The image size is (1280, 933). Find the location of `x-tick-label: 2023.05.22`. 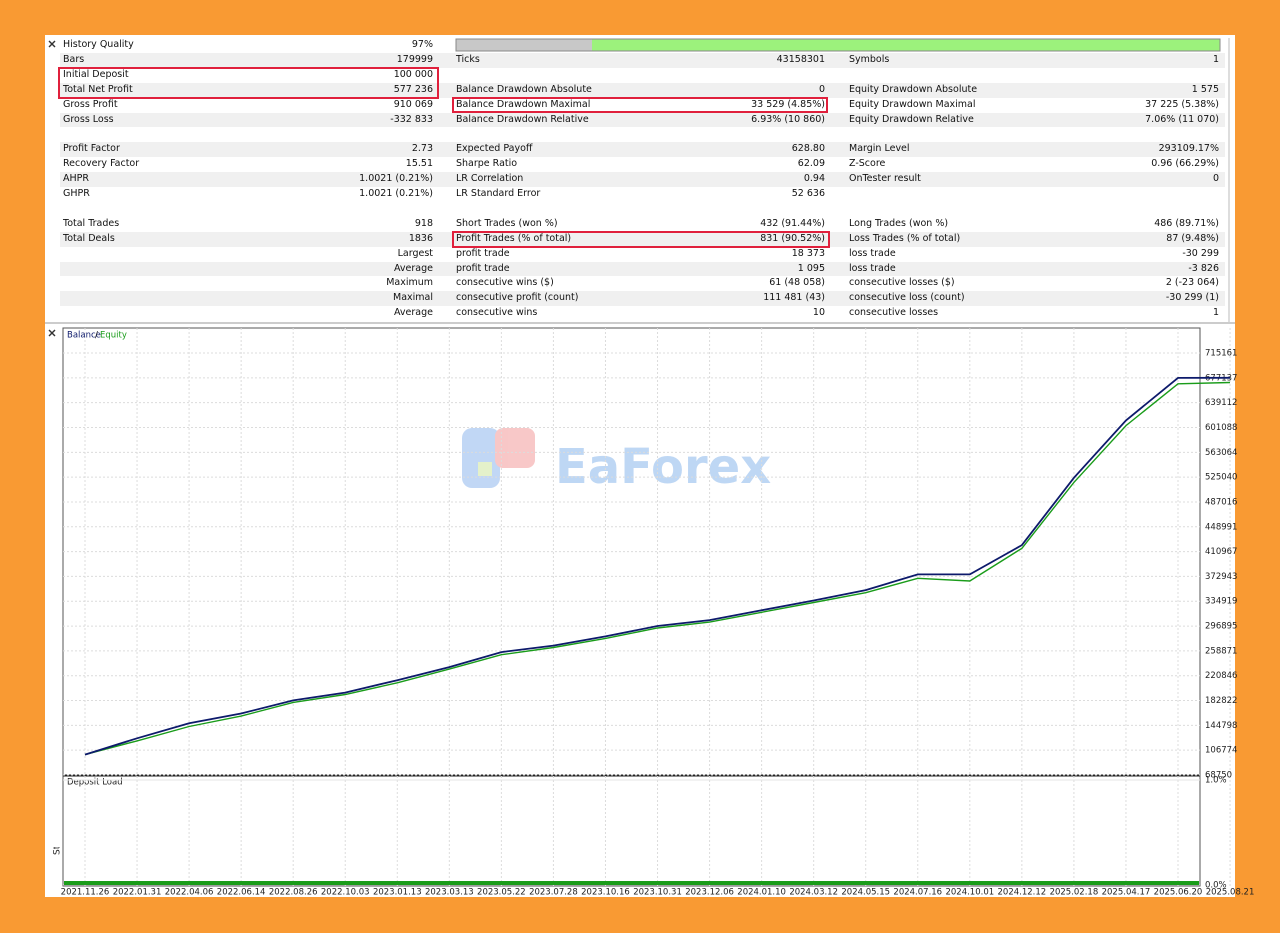

x-tick-label: 2023.05.22 is located at coordinates (501, 893).